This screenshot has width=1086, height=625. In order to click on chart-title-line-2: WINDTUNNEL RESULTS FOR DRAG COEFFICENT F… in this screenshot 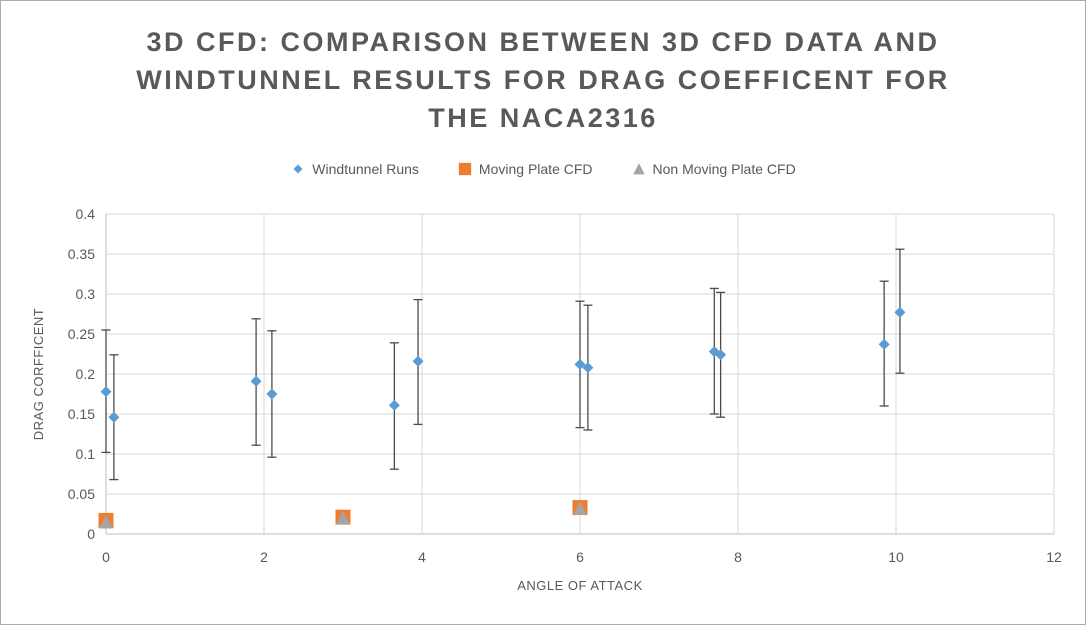, I will do `click(543, 80)`.